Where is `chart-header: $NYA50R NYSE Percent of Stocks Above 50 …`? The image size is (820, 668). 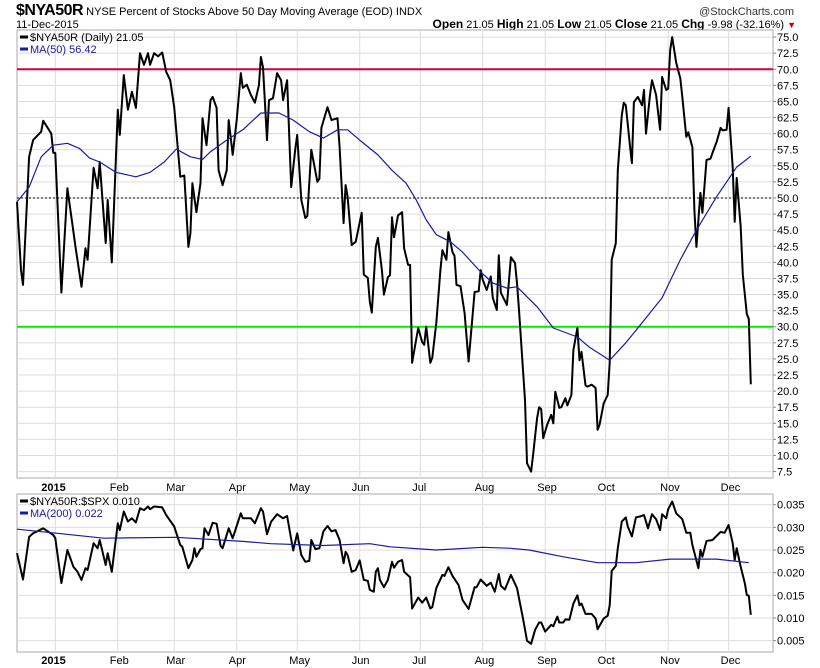 chart-header: $NYA50R NYSE Percent of Stocks Above 50 … is located at coordinates (219, 11).